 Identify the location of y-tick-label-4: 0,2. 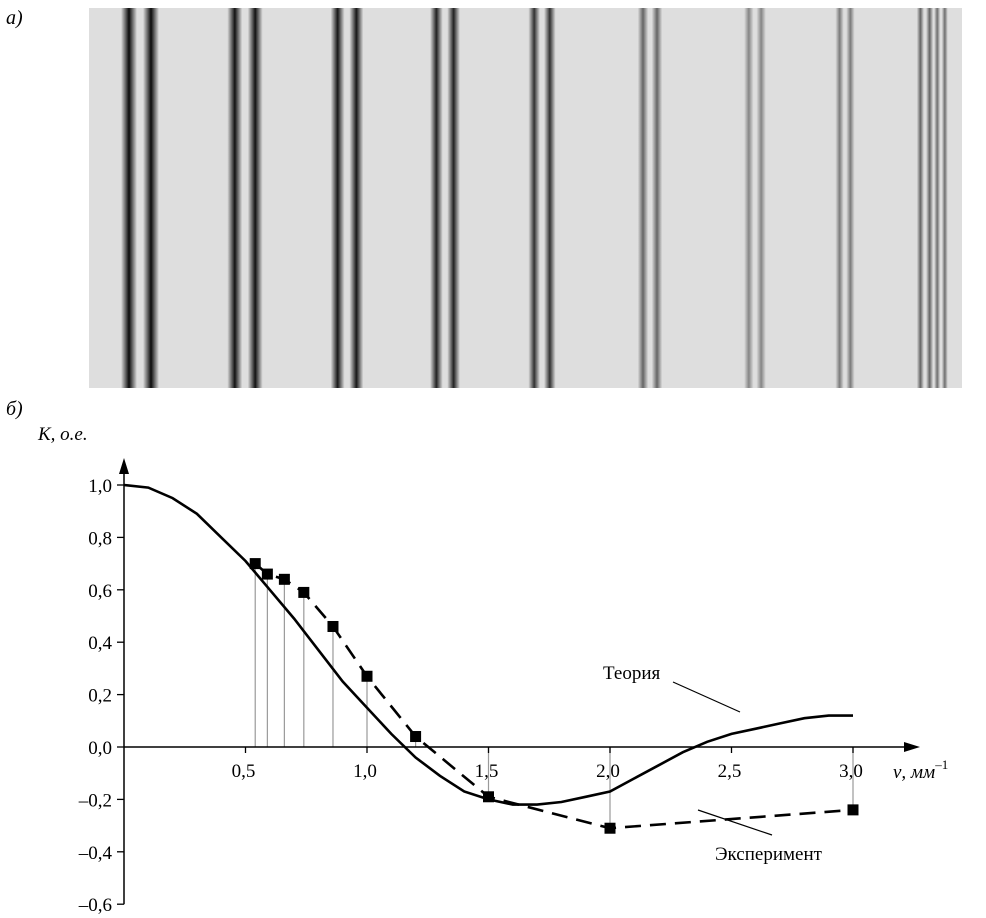
(100, 696).